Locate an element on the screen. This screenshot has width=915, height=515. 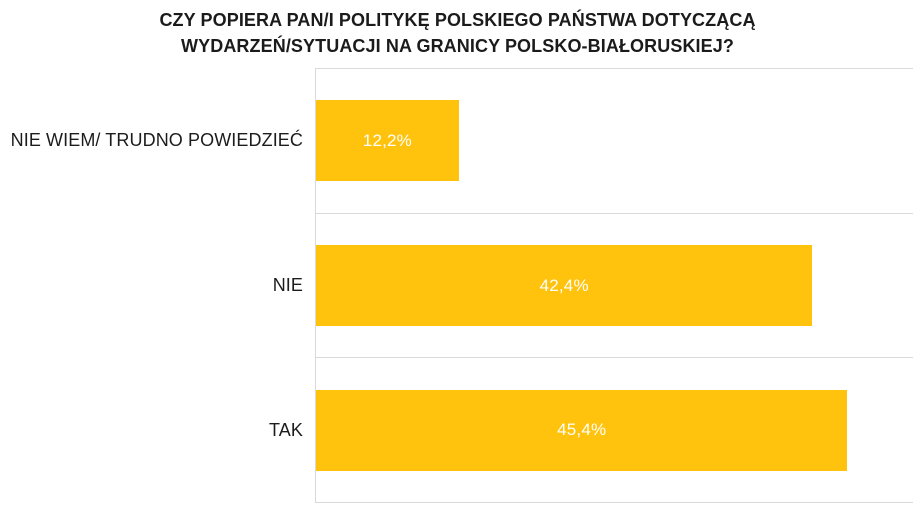
category-label-tak: TAK is located at coordinates (286, 430).